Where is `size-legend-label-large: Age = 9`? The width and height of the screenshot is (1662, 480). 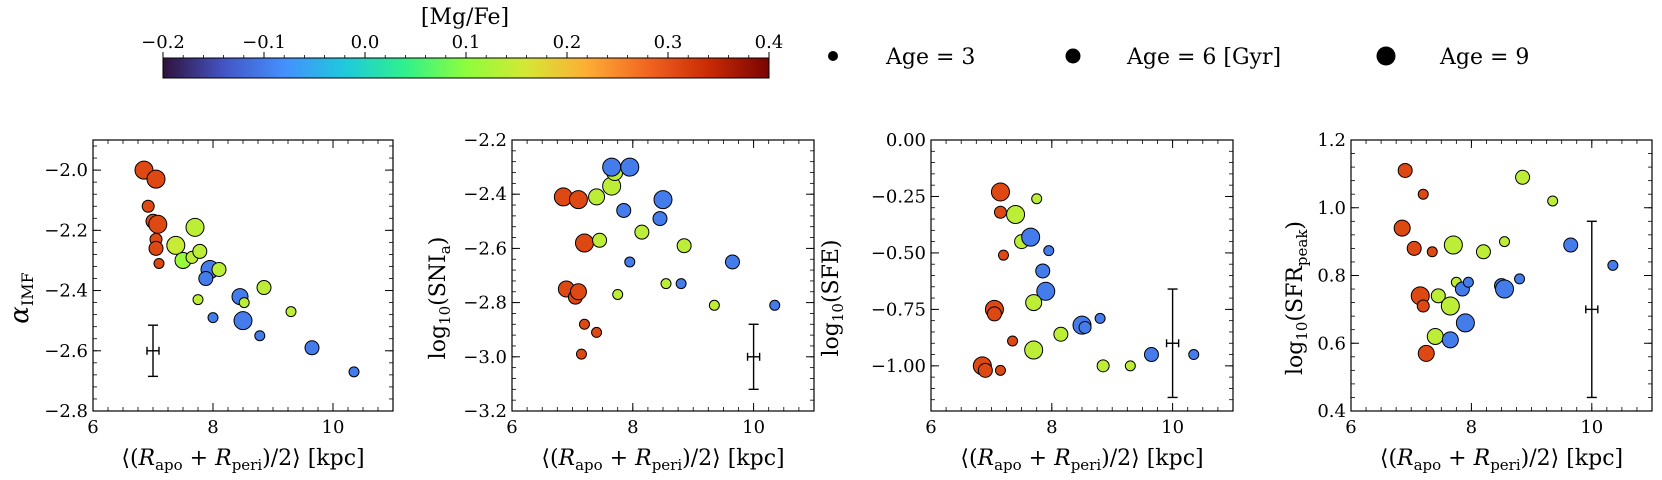
size-legend-label-large: Age = 9 is located at coordinates (1484, 57).